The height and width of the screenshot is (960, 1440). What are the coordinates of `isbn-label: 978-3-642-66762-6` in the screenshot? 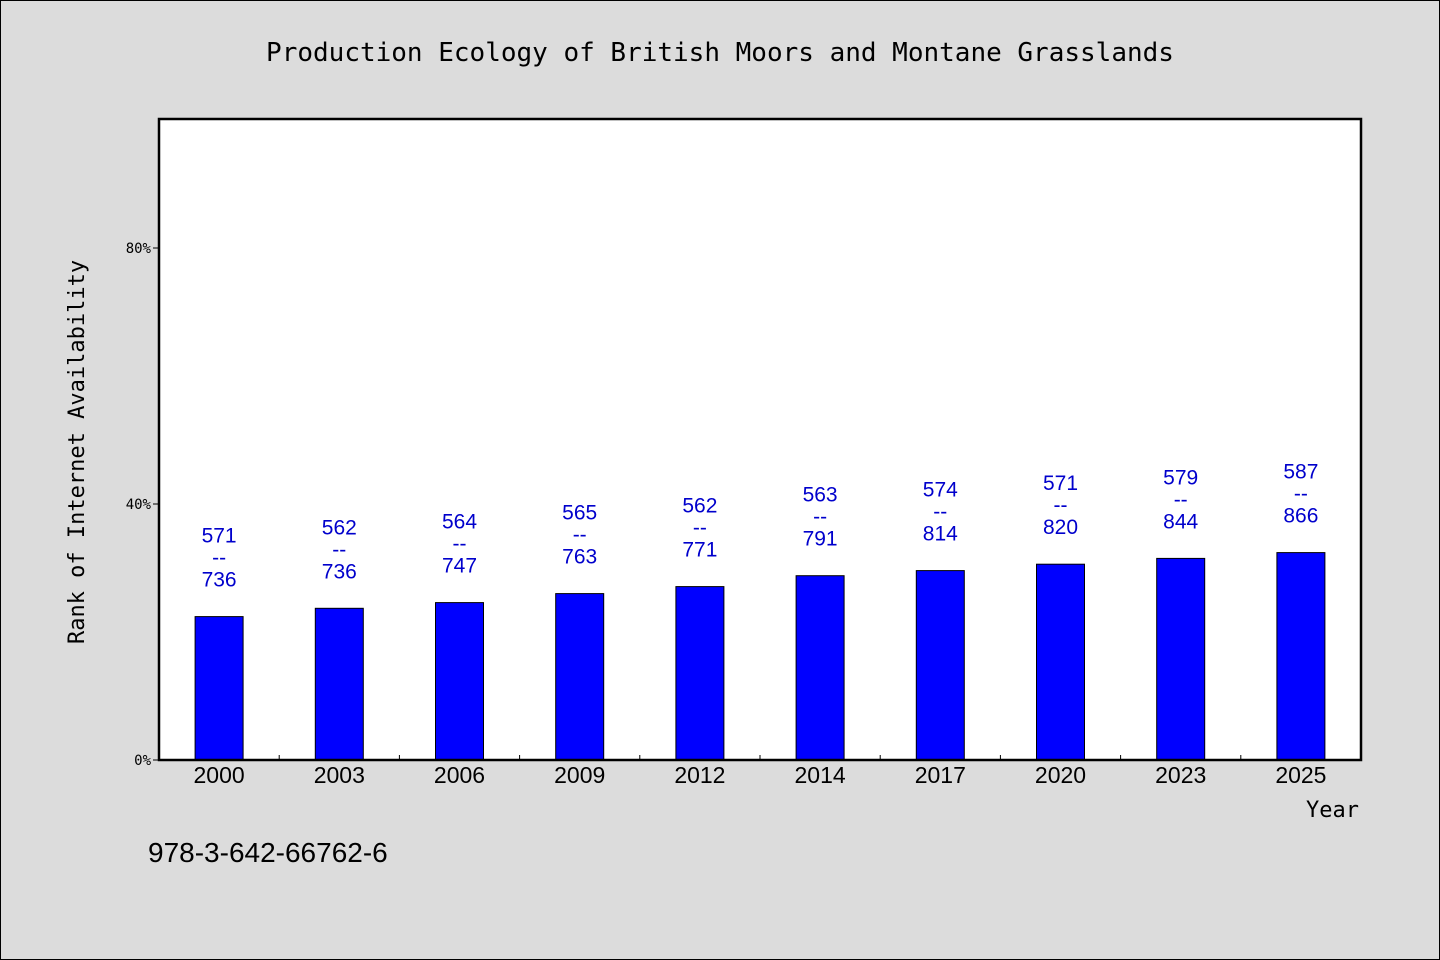 It's located at (268, 852).